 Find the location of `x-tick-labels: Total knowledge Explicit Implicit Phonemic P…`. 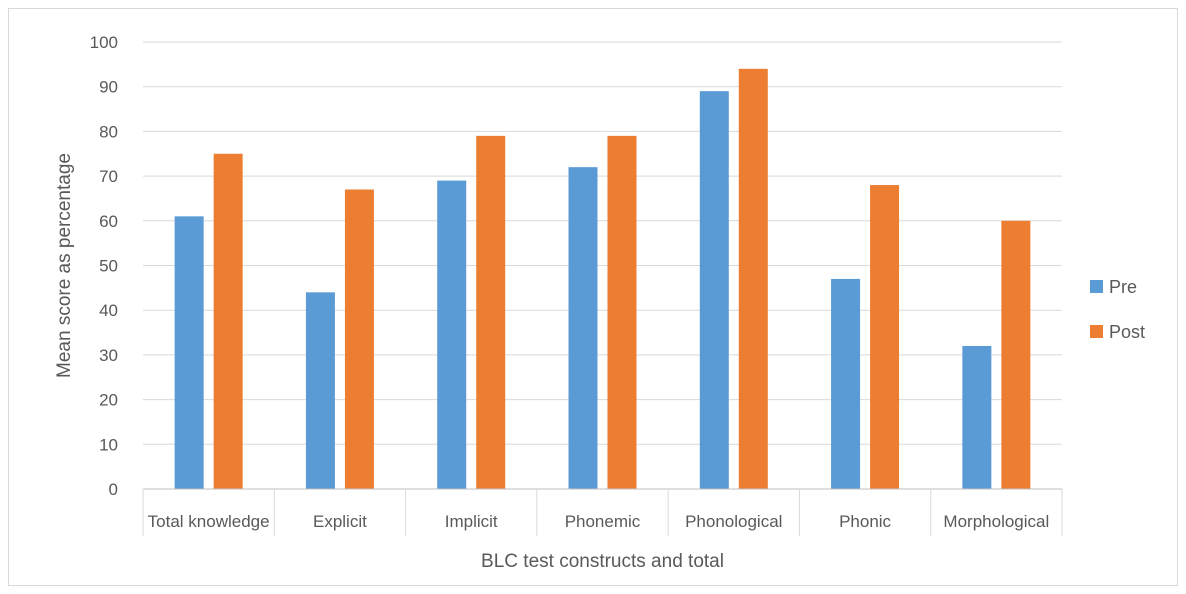

x-tick-labels: Total knowledge Explicit Implicit Phonemic P… is located at coordinates (599, 521).